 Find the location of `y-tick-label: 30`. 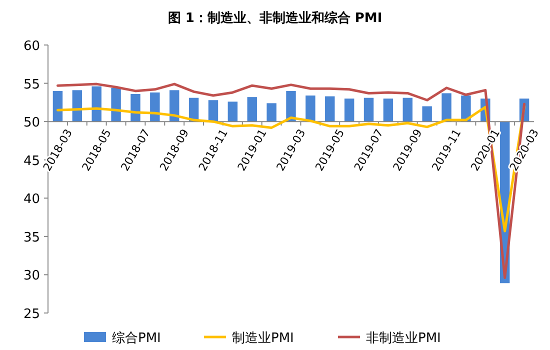

y-tick-label: 30 is located at coordinates (31, 276).